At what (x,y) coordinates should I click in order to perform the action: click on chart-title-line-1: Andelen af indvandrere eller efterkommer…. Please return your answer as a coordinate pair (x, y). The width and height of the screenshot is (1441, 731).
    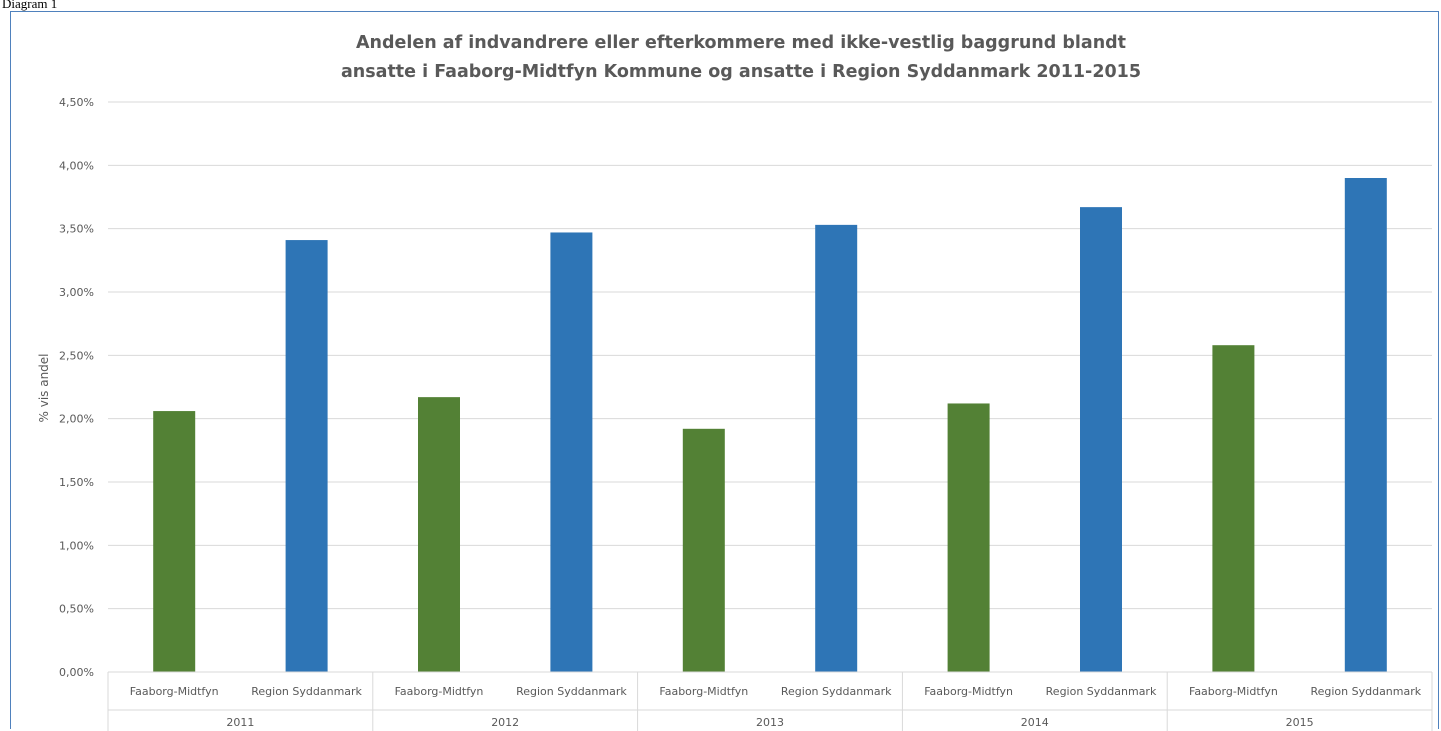
    Looking at the image, I should click on (741, 43).